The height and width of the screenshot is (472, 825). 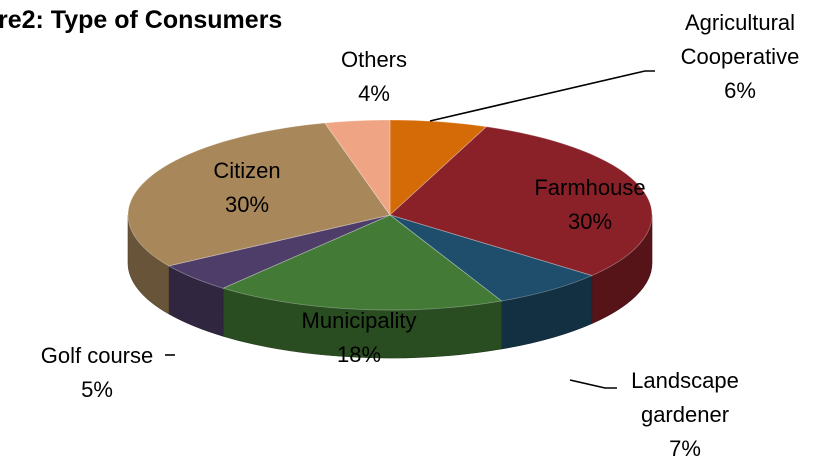 I want to click on slice-name-label: Landscape, so click(x=685, y=380).